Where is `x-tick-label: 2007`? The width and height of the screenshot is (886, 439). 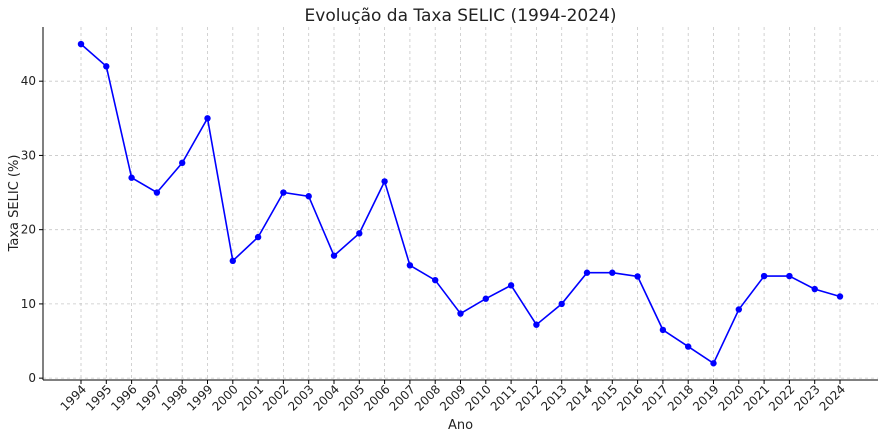 x-tick-label: 2007 is located at coordinates (402, 397).